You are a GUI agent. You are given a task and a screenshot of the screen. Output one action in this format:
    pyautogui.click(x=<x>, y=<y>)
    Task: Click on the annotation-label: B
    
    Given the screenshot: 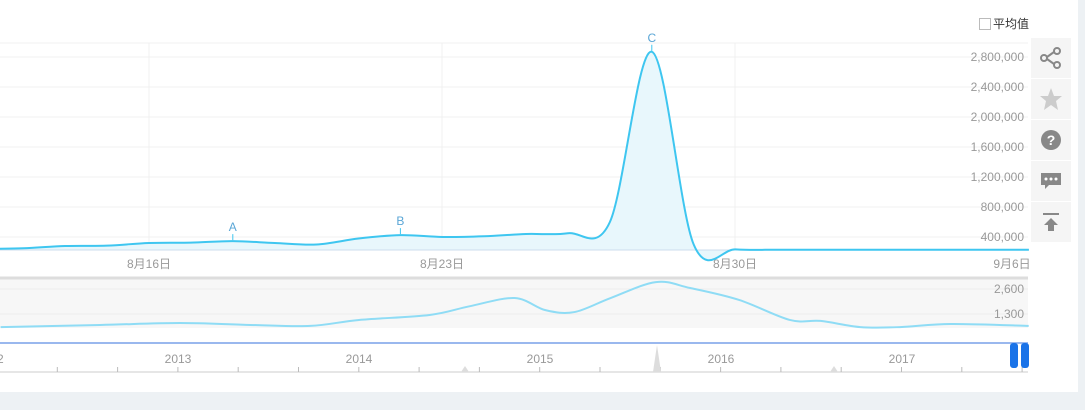 What is the action you would take?
    pyautogui.click(x=400, y=221)
    